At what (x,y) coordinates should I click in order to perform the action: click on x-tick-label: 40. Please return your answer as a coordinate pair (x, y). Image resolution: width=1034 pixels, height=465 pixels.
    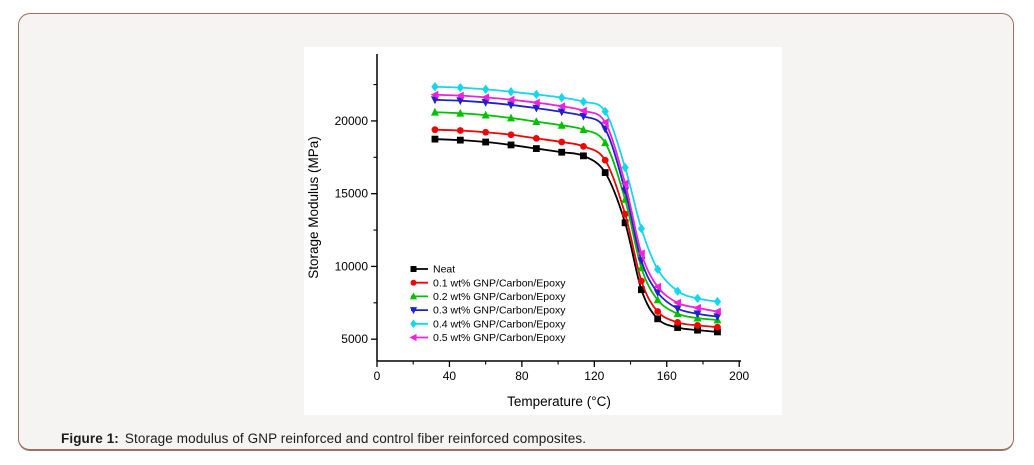
    Looking at the image, I should click on (450, 376).